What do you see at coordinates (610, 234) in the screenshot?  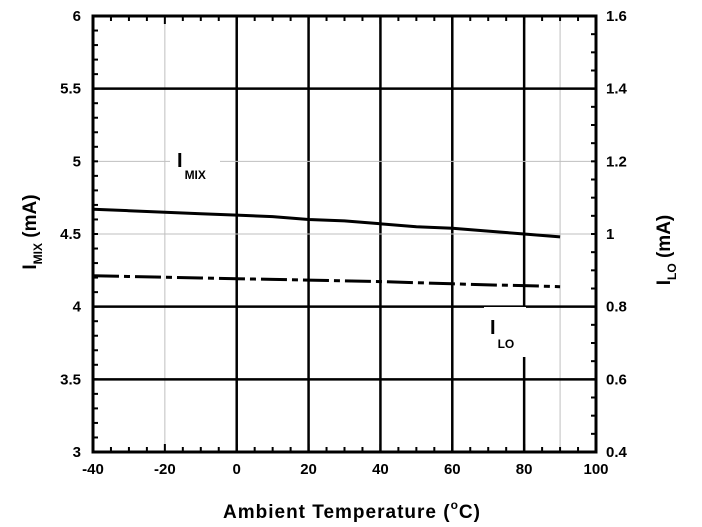 I see `y-right-tick-label: 1` at bounding box center [610, 234].